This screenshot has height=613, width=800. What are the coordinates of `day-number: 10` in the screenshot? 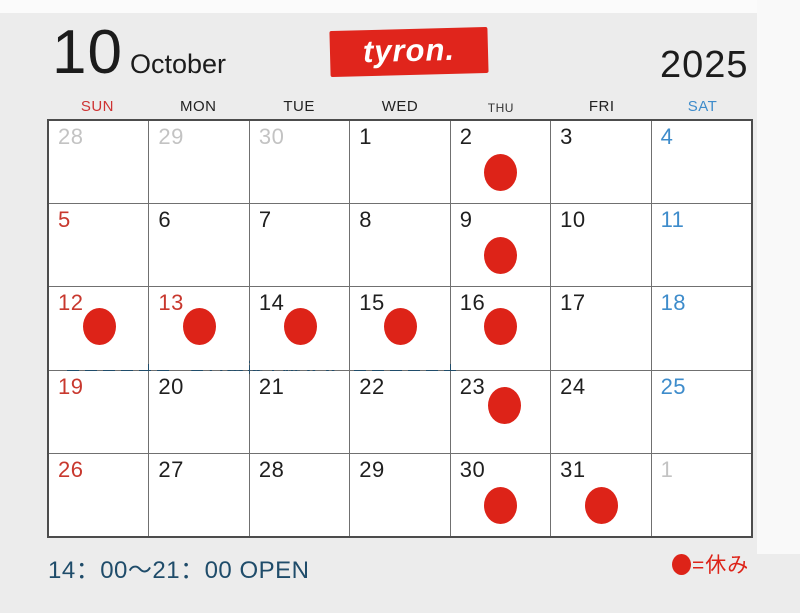 It's located at (573, 220).